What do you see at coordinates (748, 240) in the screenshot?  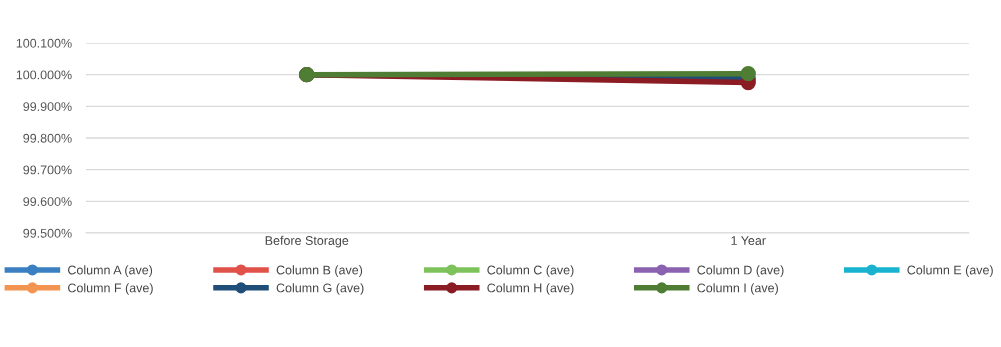 I see `x-tick-label: 1 Year` at bounding box center [748, 240].